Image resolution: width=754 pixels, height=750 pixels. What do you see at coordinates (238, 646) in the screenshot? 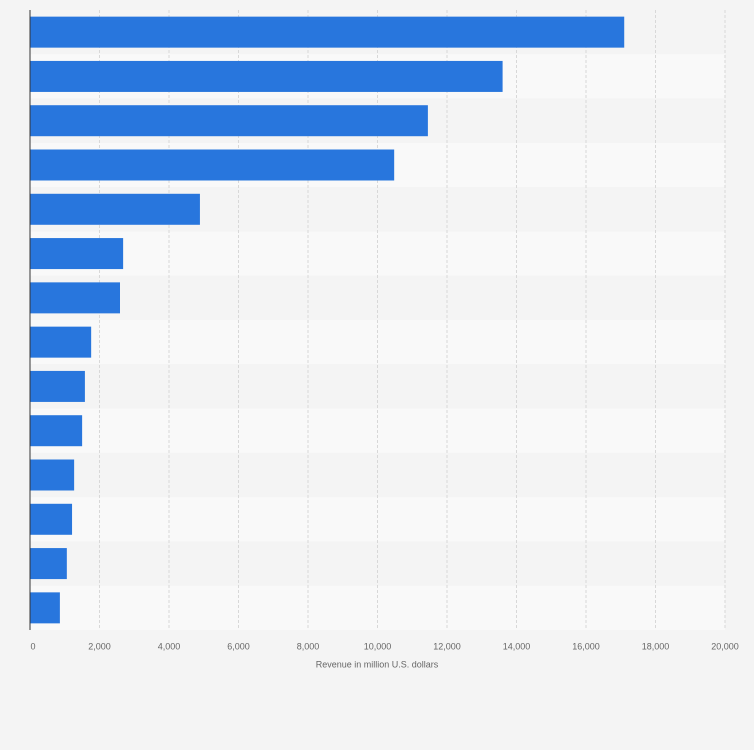
I see `x-tick-label: 6,000` at bounding box center [238, 646].